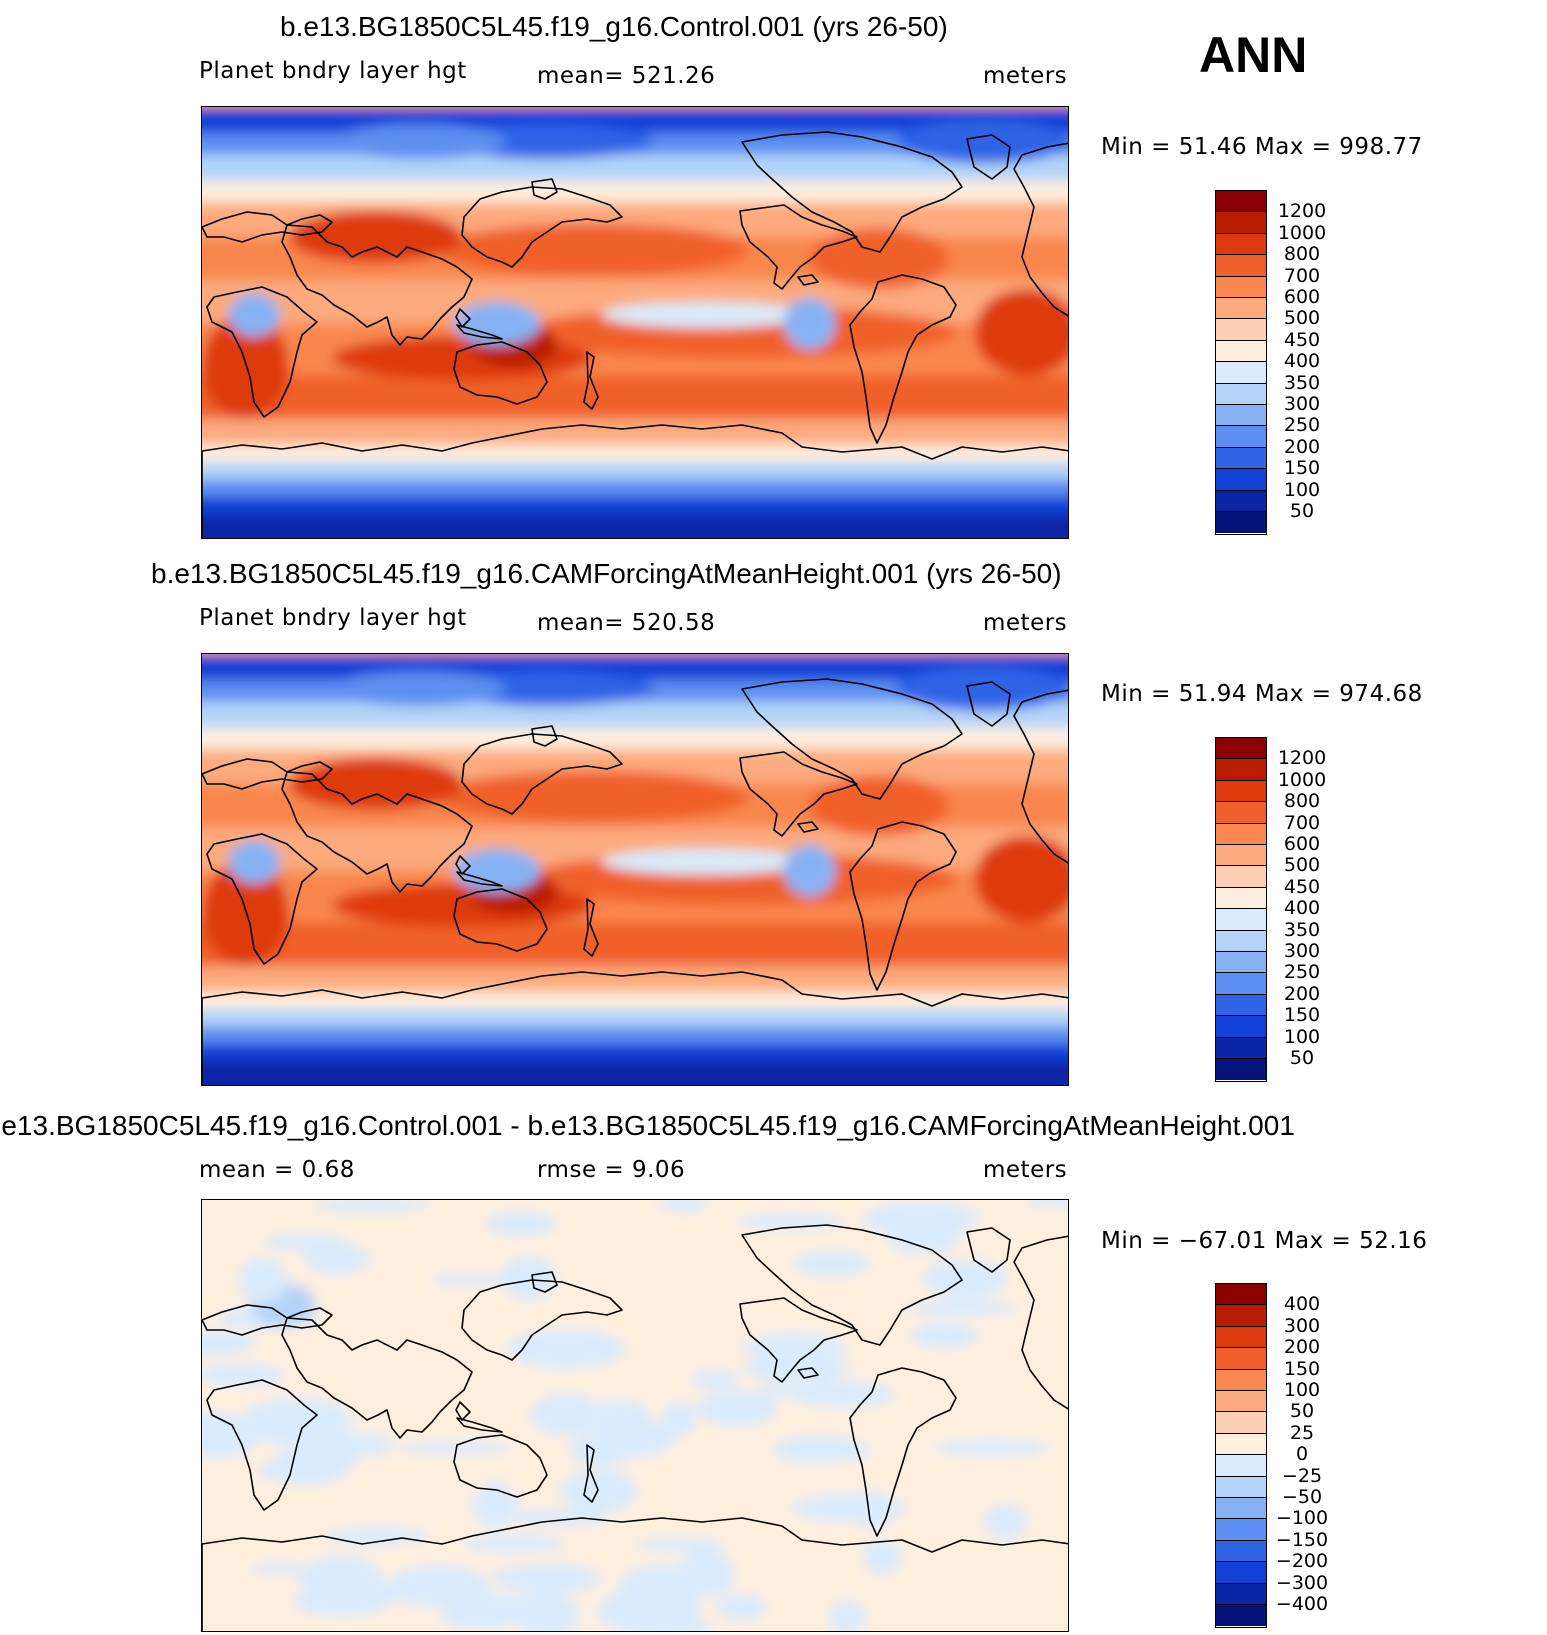 The image size is (1547, 1635). Describe the element at coordinates (626, 76) in the screenshot. I see `panel-1-mean-label: mean= 521.26` at that location.